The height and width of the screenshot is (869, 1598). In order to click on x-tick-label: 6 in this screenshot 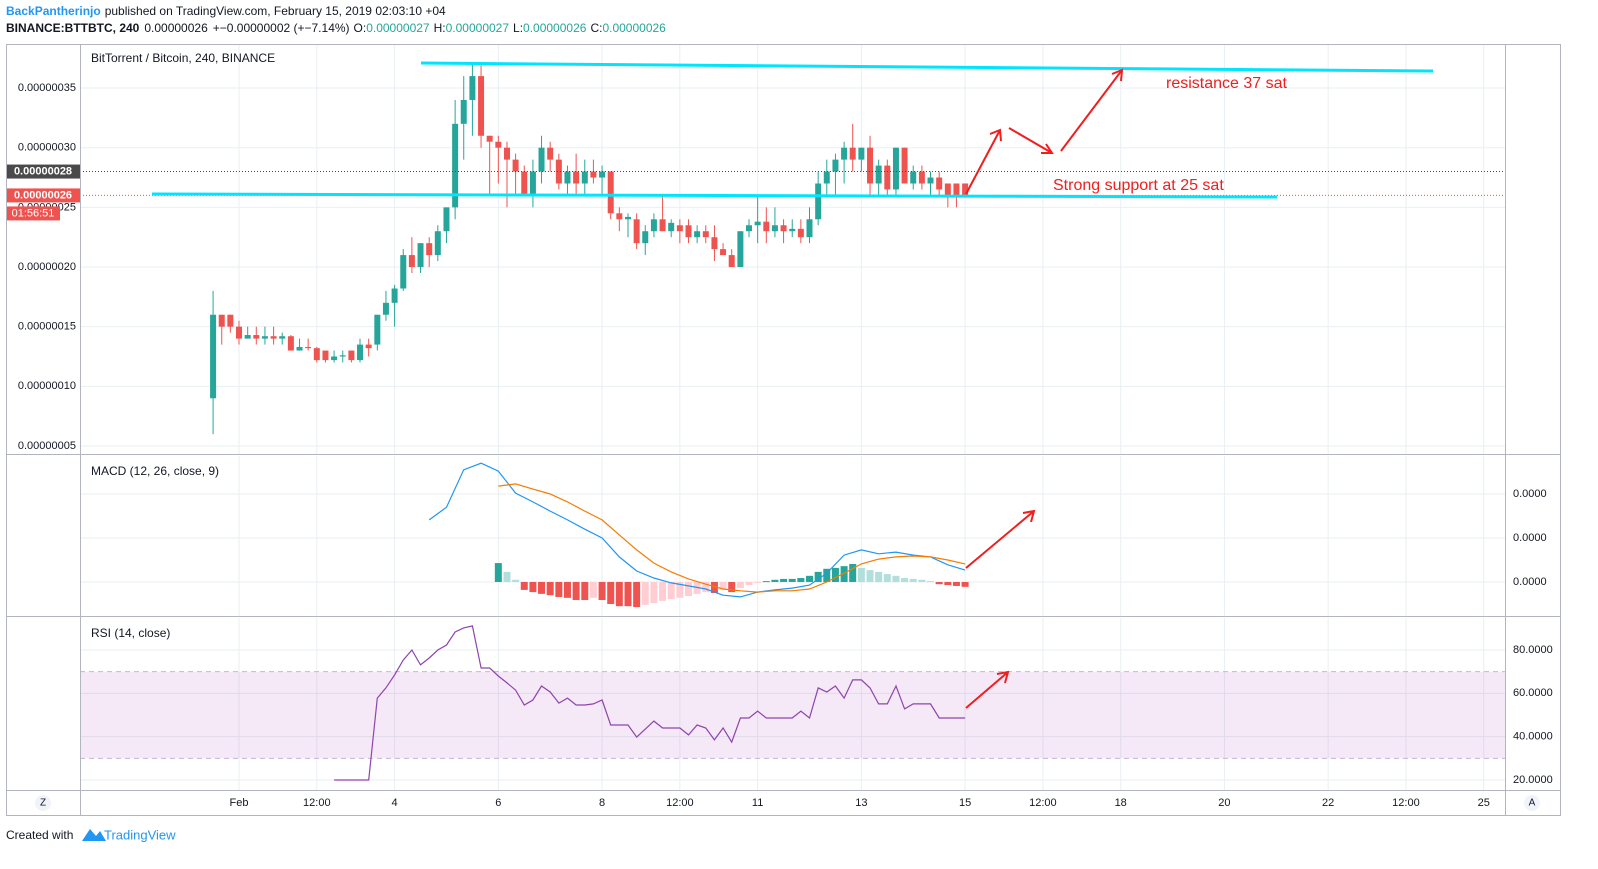, I will do `click(498, 803)`.